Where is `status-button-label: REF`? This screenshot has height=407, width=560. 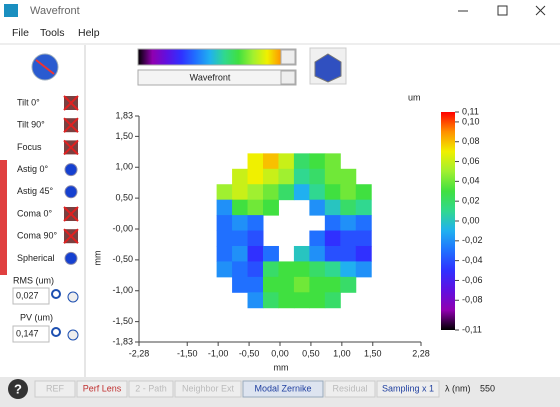 status-button-label: REF is located at coordinates (55, 388).